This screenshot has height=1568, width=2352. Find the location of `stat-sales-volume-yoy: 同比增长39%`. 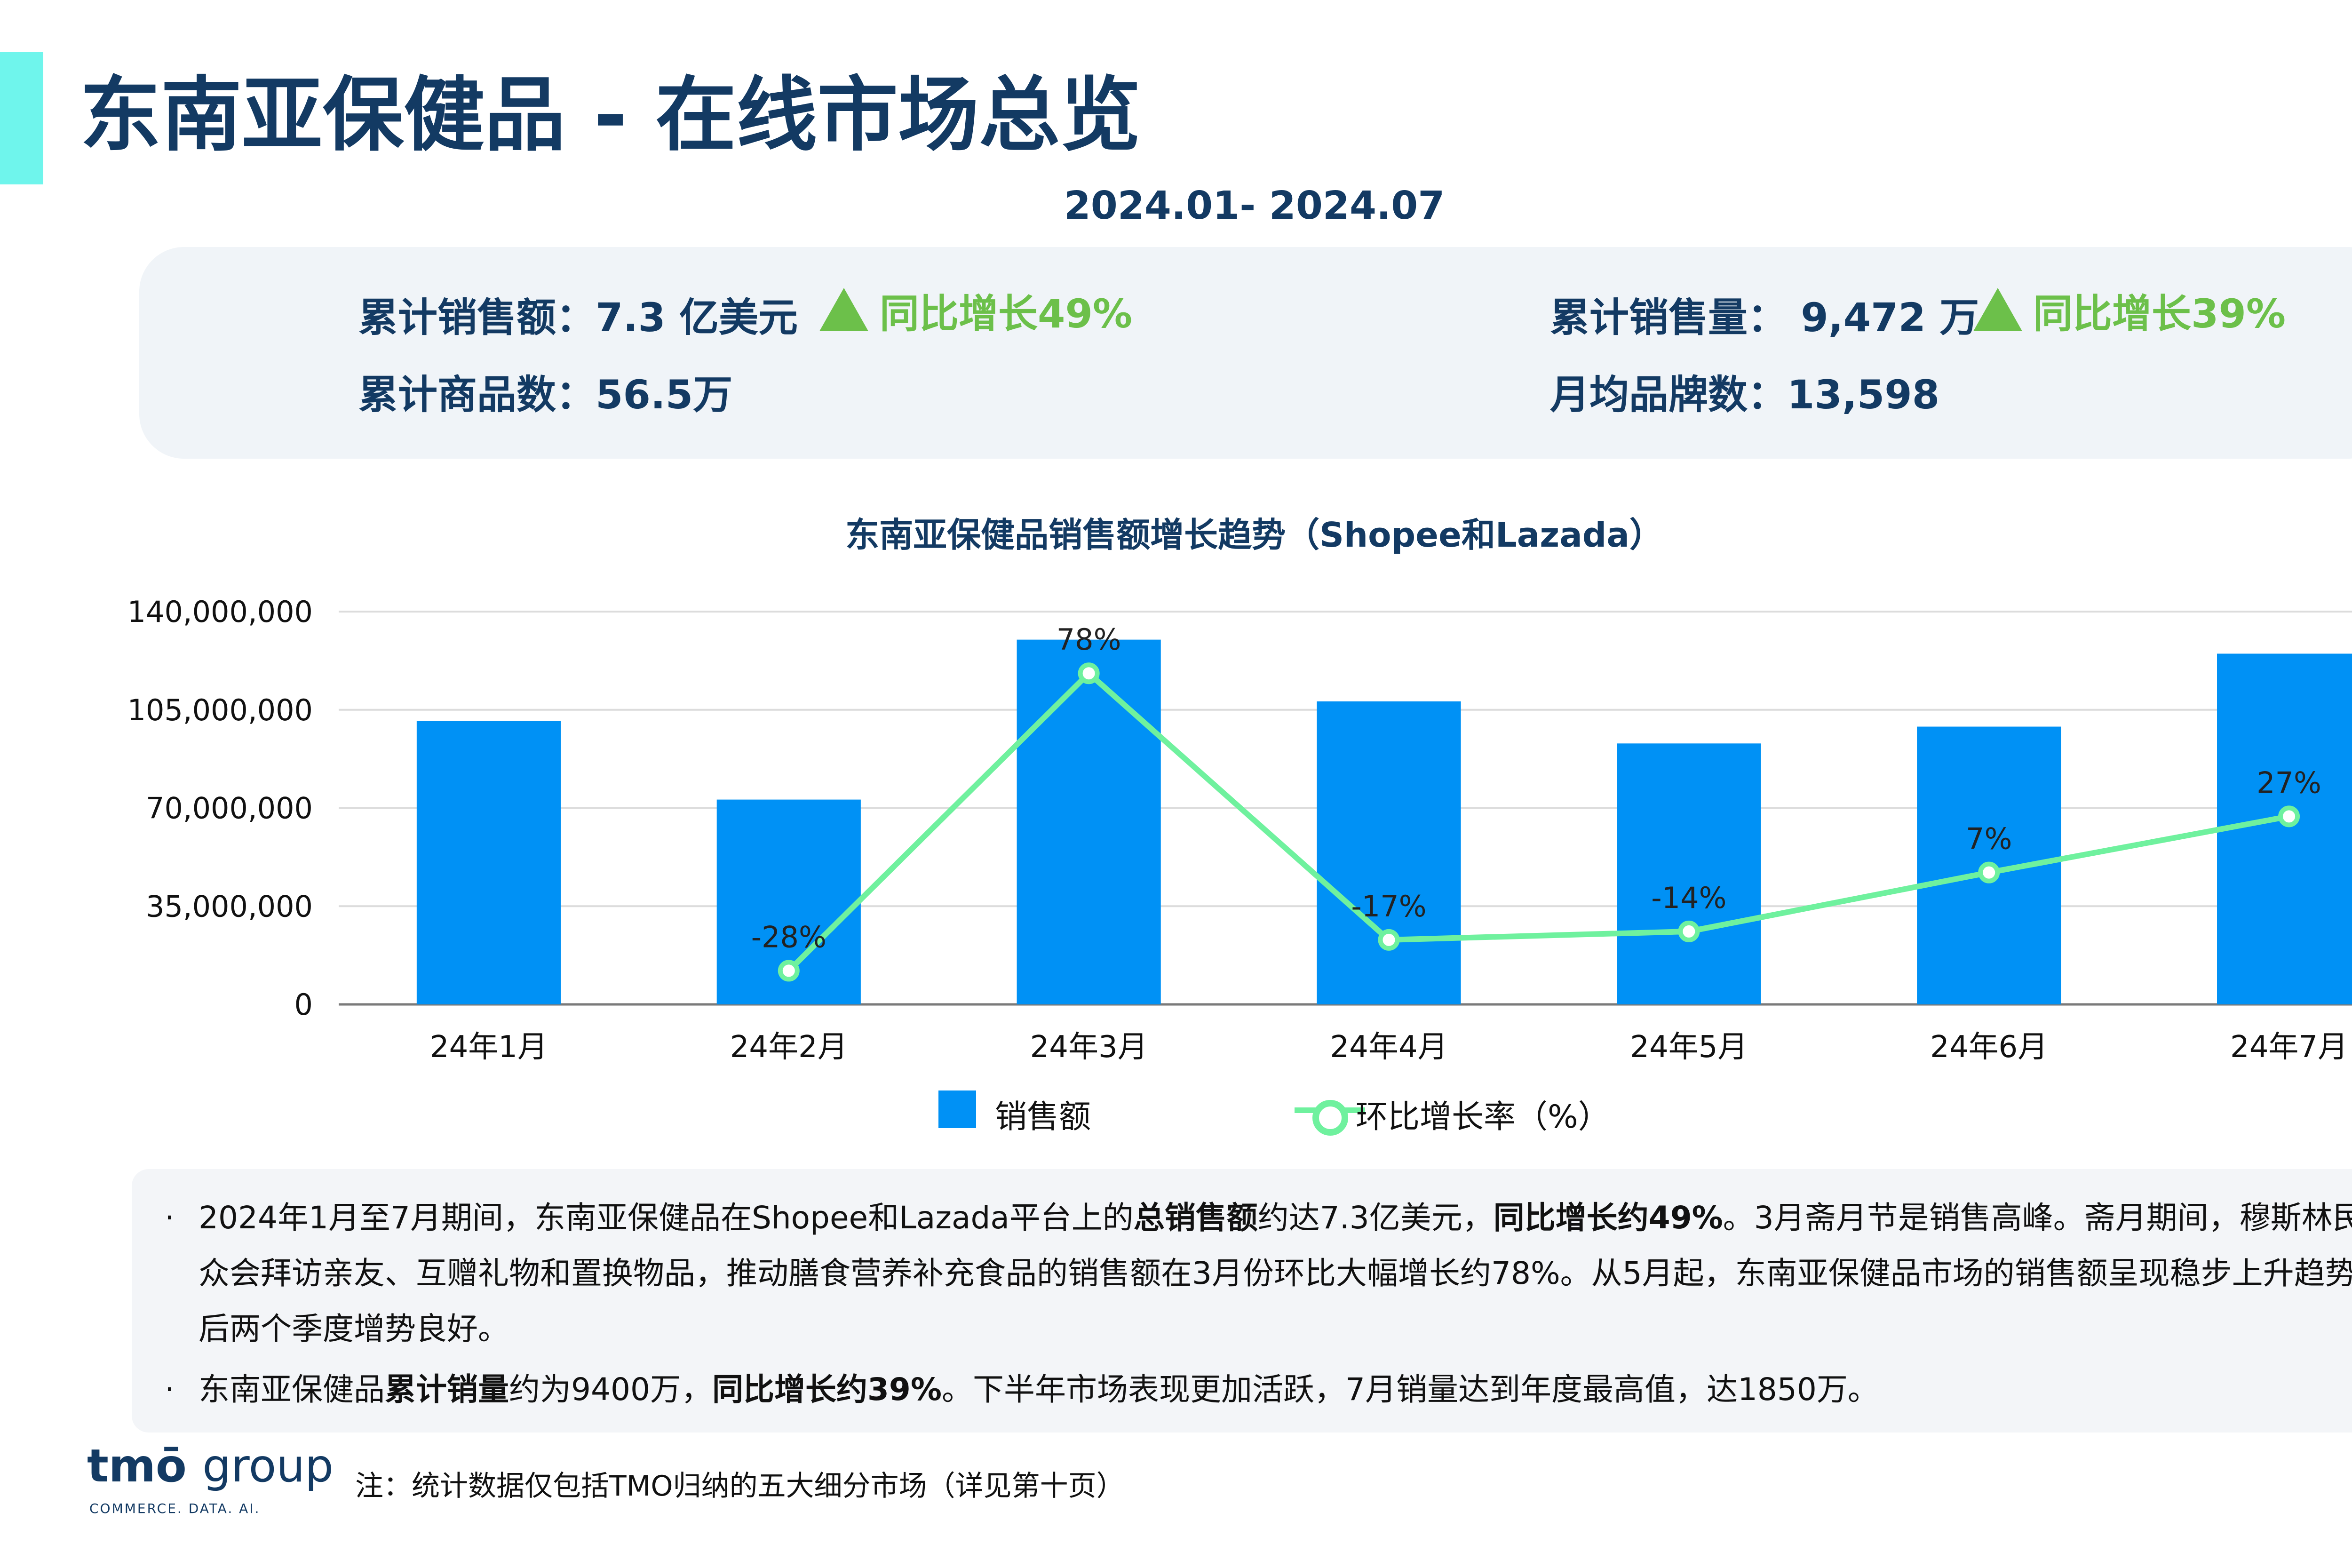

stat-sales-volume-yoy: 同比增长39% is located at coordinates (2159, 314).